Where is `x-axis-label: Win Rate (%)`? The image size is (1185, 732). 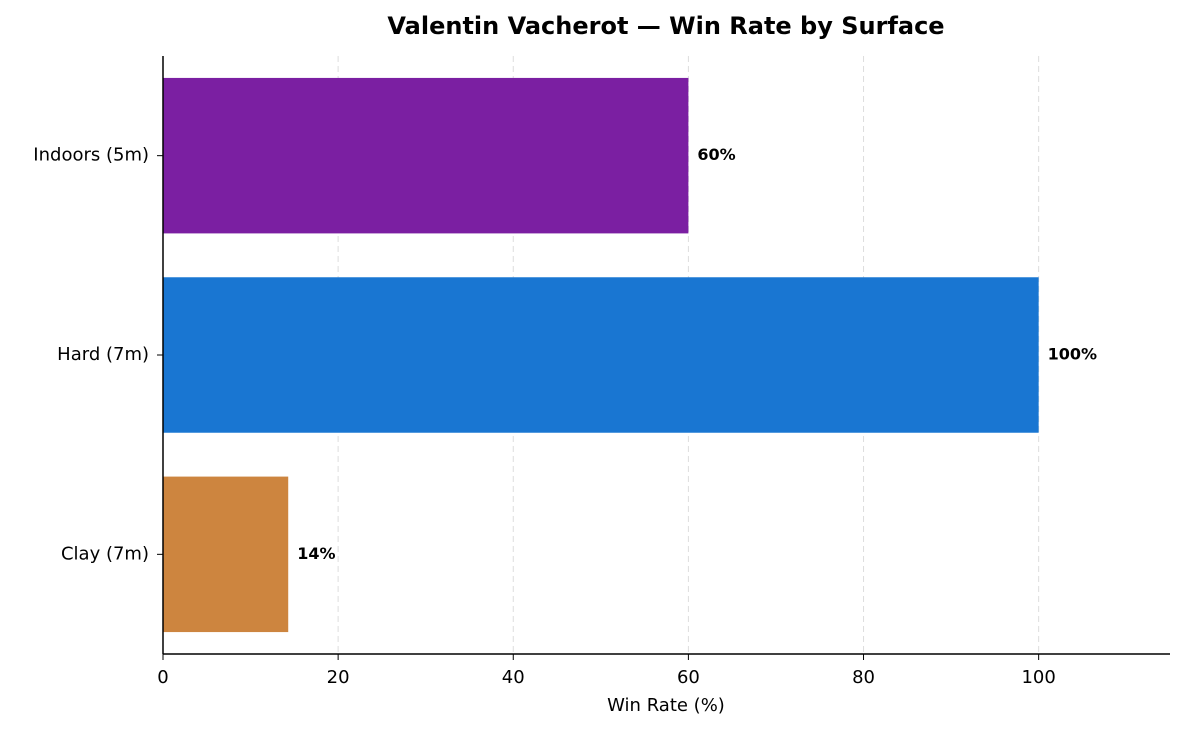
x-axis-label: Win Rate (%) is located at coordinates (666, 705).